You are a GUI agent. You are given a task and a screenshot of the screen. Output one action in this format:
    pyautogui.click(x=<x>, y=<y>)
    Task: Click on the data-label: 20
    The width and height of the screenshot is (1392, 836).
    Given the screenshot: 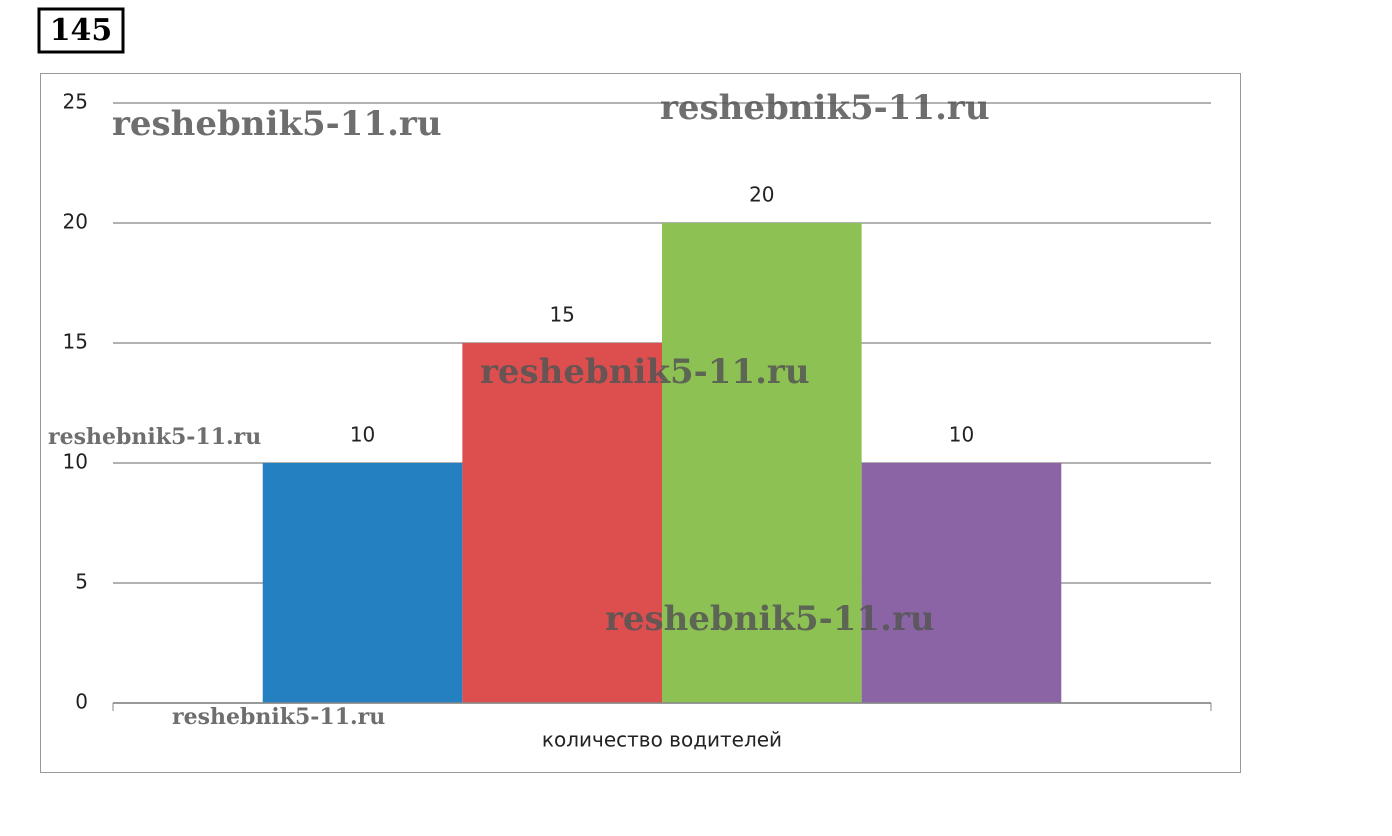 What is the action you would take?
    pyautogui.click(x=761, y=195)
    